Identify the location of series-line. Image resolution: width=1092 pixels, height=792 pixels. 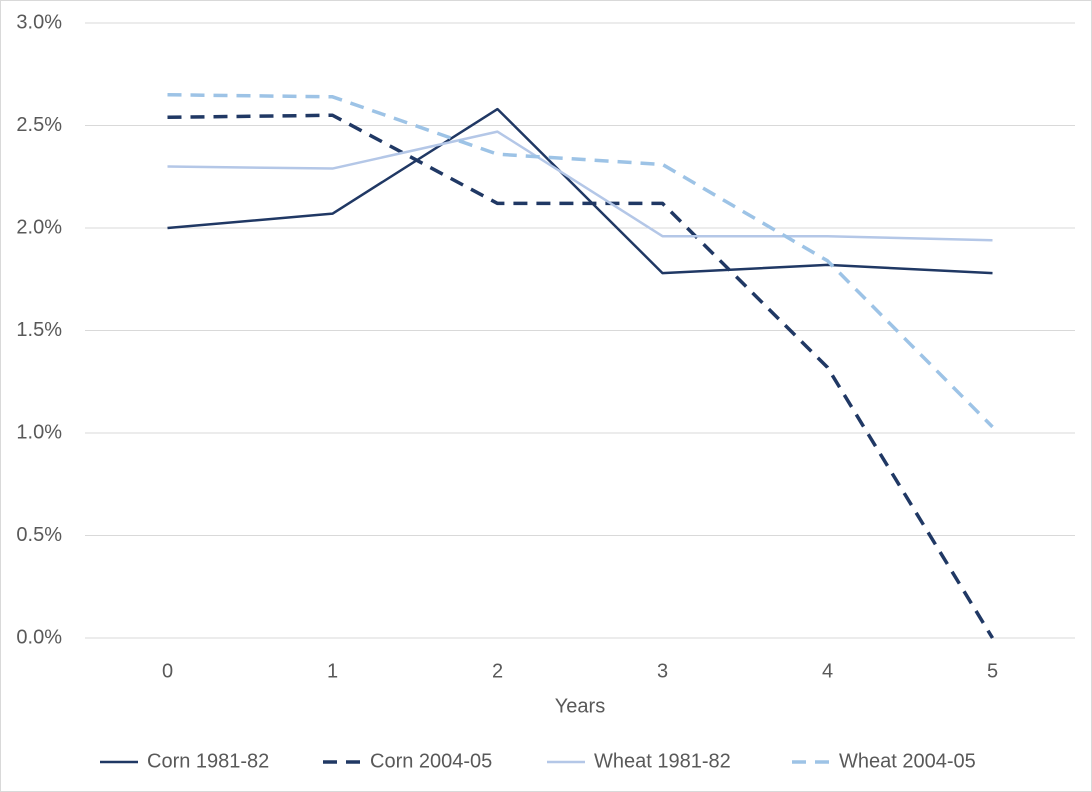
(580, 186).